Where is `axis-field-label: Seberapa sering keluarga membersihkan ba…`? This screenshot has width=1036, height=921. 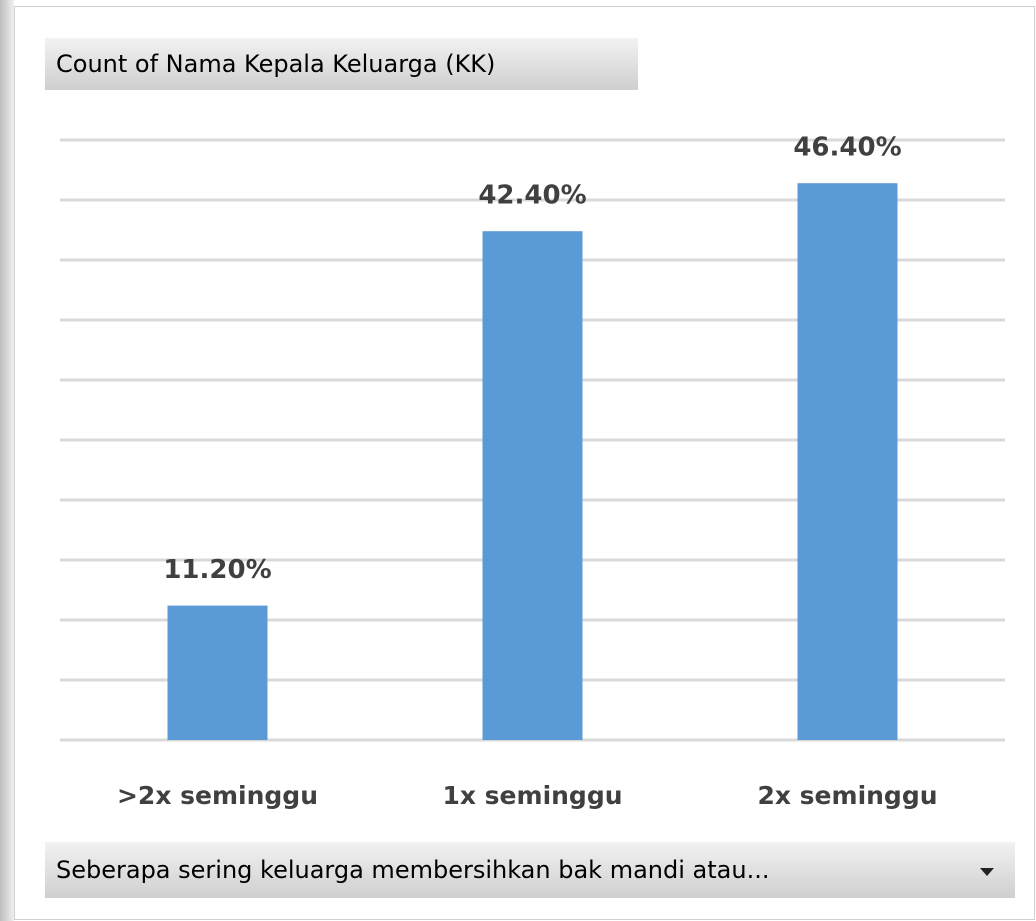 axis-field-label: Seberapa sering keluarga membersihkan ba… is located at coordinates (412, 870).